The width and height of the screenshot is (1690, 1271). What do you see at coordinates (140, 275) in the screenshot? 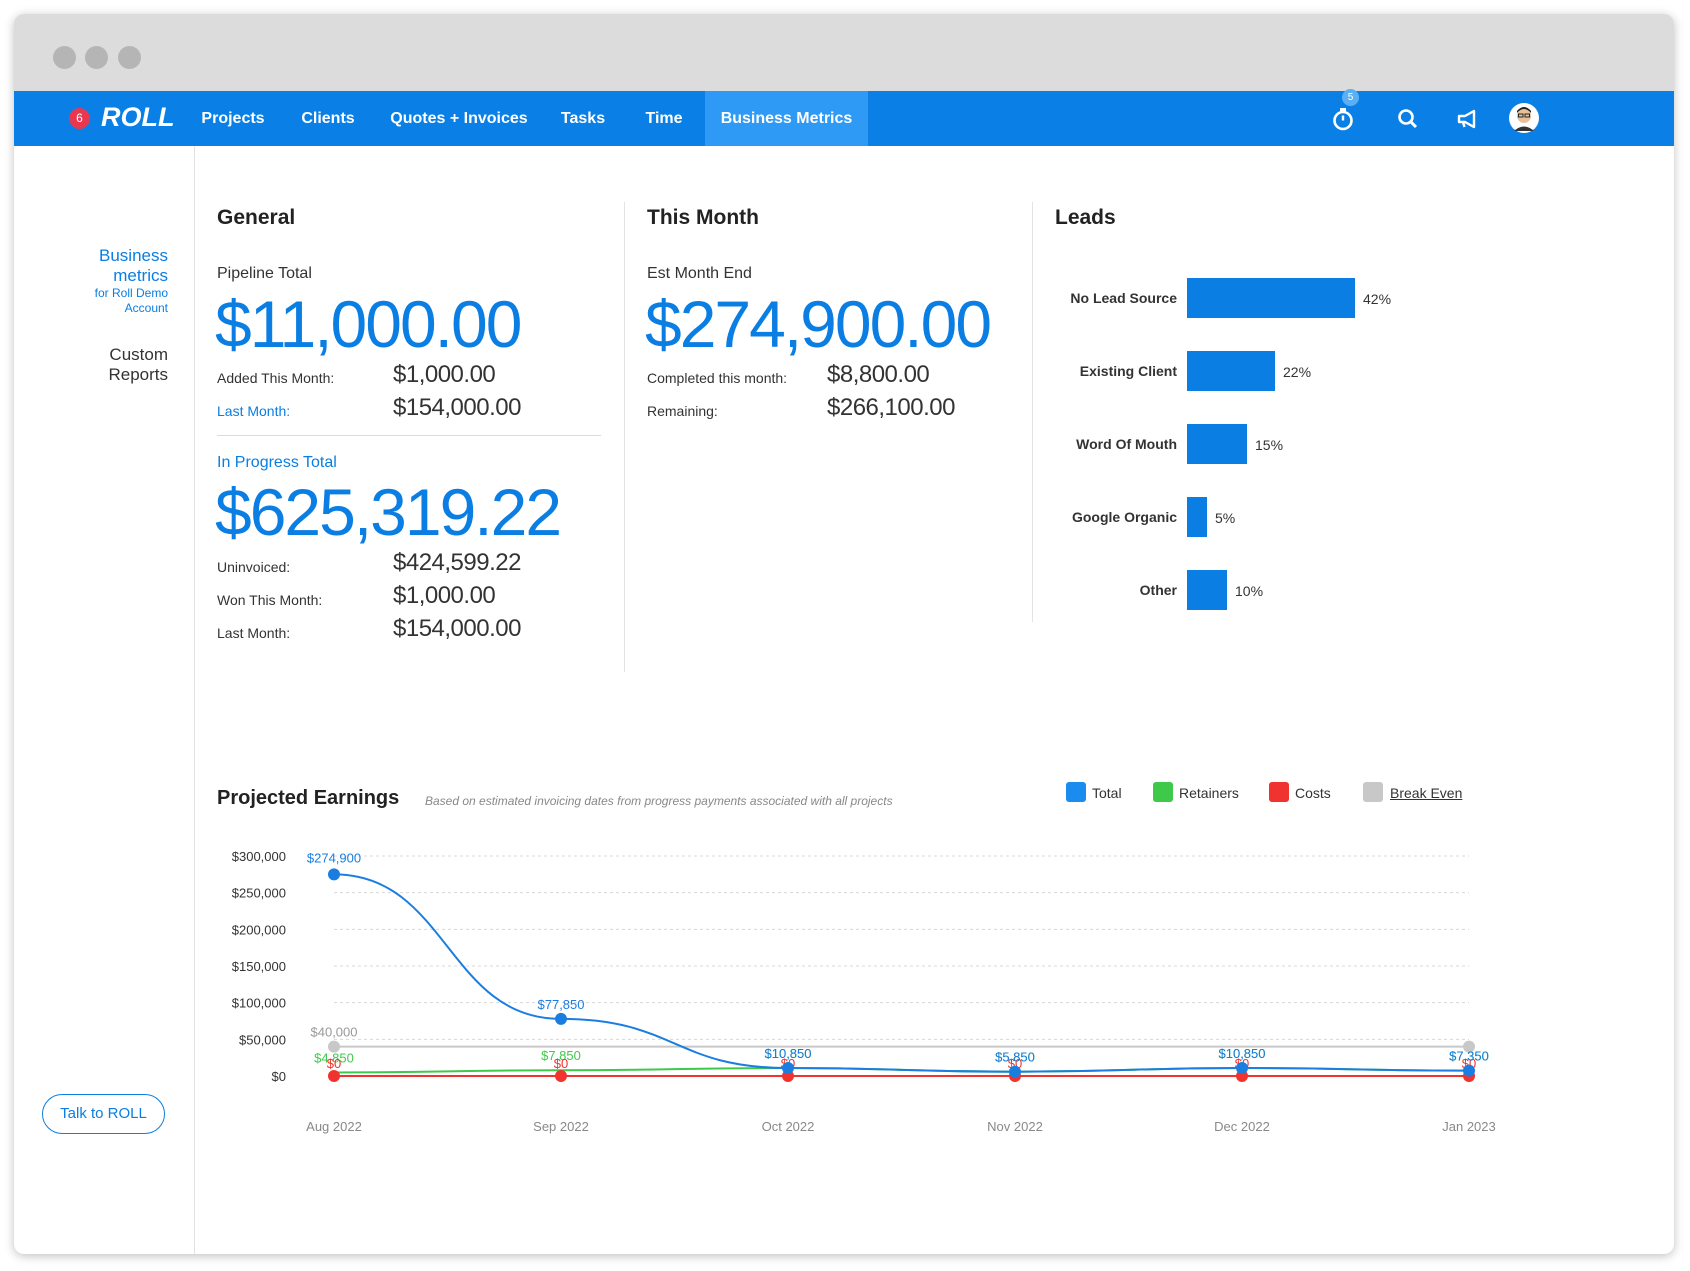
I see `sidebar-item-label: metrics` at bounding box center [140, 275].